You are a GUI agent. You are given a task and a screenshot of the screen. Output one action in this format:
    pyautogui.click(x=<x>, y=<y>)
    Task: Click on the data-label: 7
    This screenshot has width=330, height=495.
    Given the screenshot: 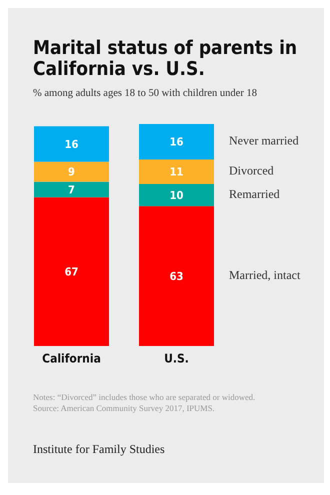 What is the action you would take?
    pyautogui.click(x=72, y=189)
    